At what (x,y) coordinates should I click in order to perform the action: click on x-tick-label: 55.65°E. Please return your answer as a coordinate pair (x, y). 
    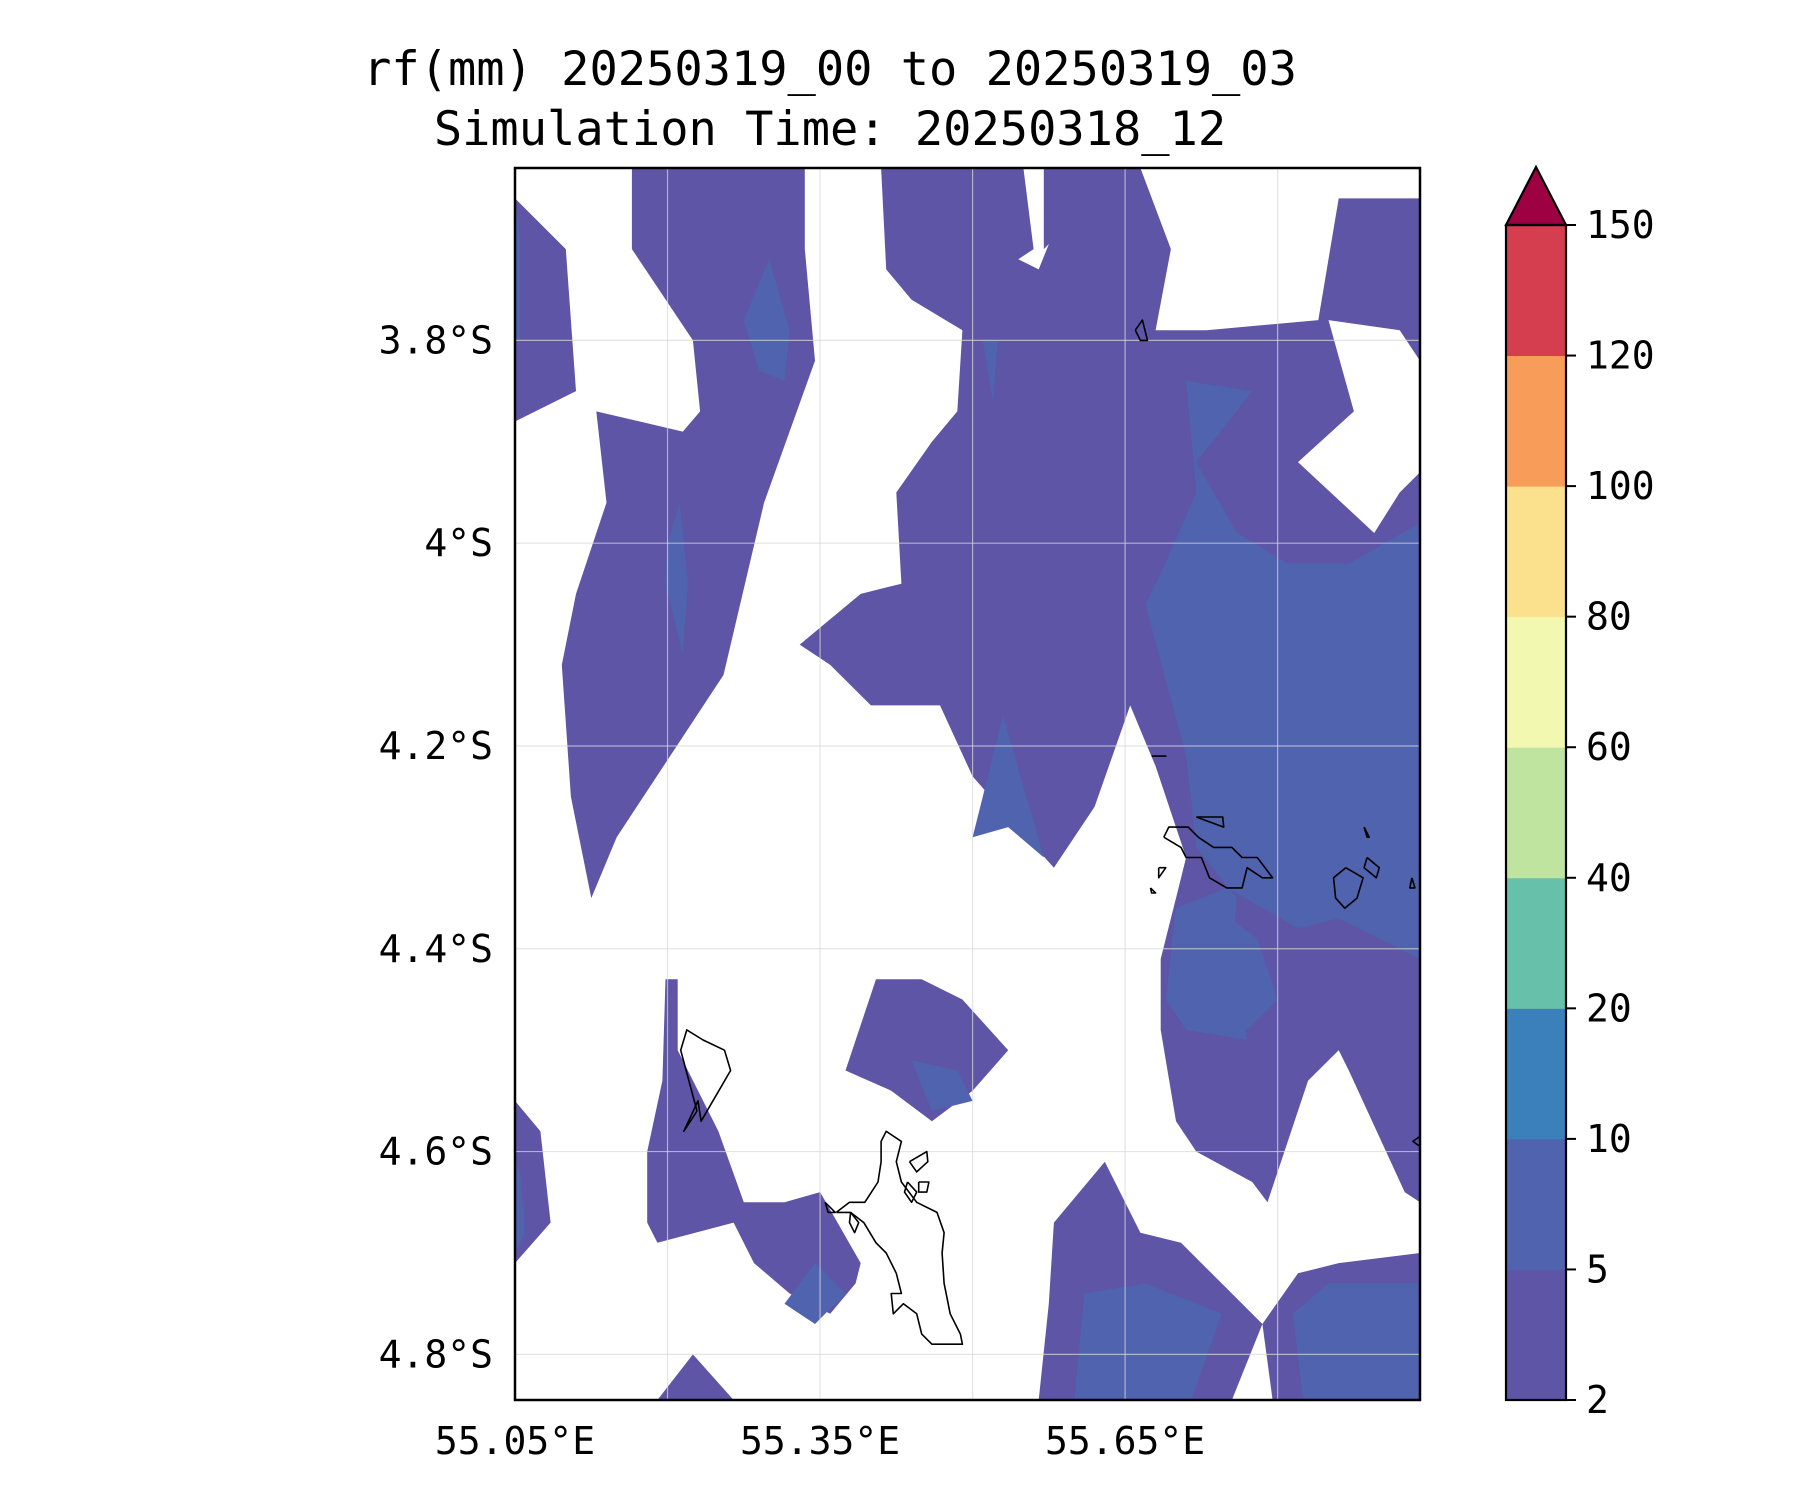
    Looking at the image, I should click on (1125, 1441).